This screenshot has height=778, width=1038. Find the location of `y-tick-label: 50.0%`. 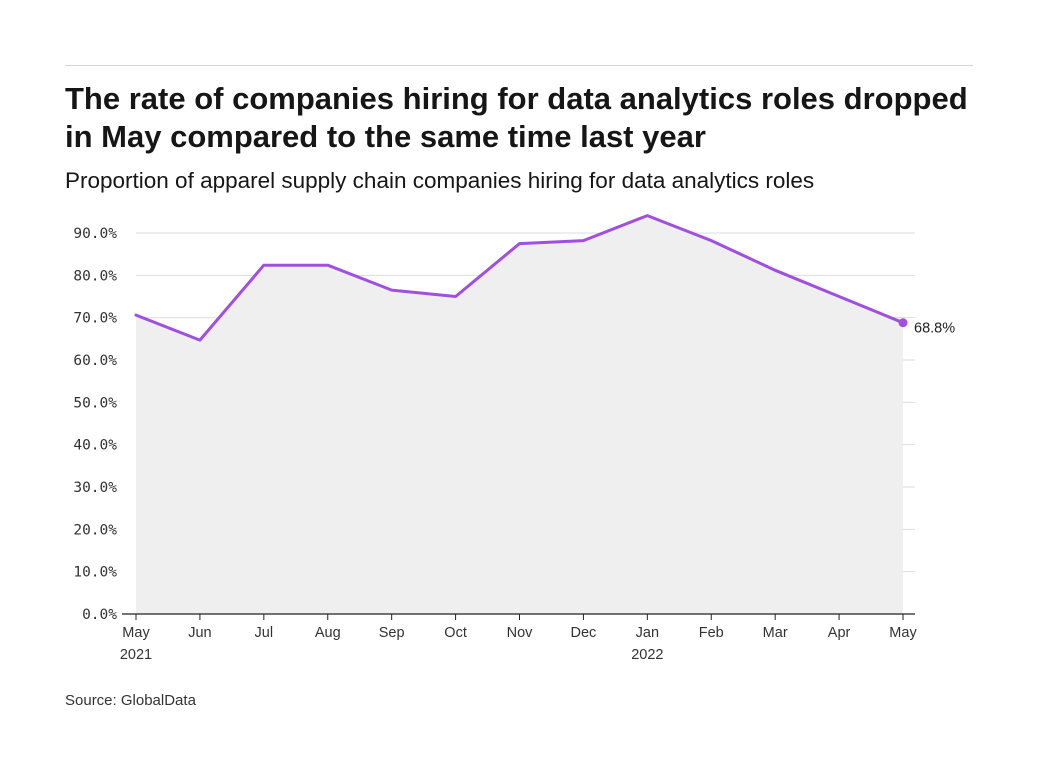

y-tick-label: 50.0% is located at coordinates (95, 403).